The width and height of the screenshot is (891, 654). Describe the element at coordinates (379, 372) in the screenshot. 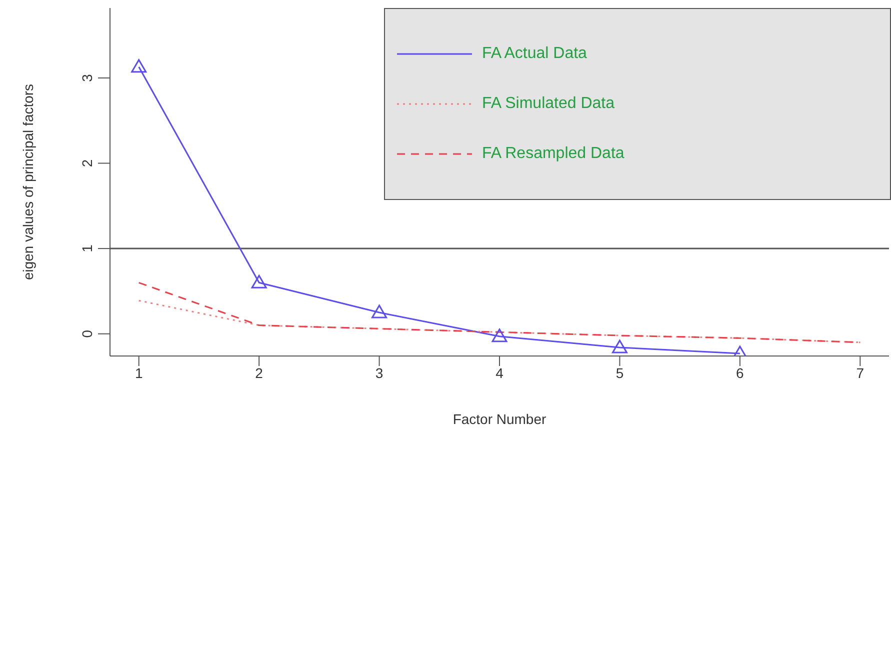

I see `x-tick-label: 3` at that location.